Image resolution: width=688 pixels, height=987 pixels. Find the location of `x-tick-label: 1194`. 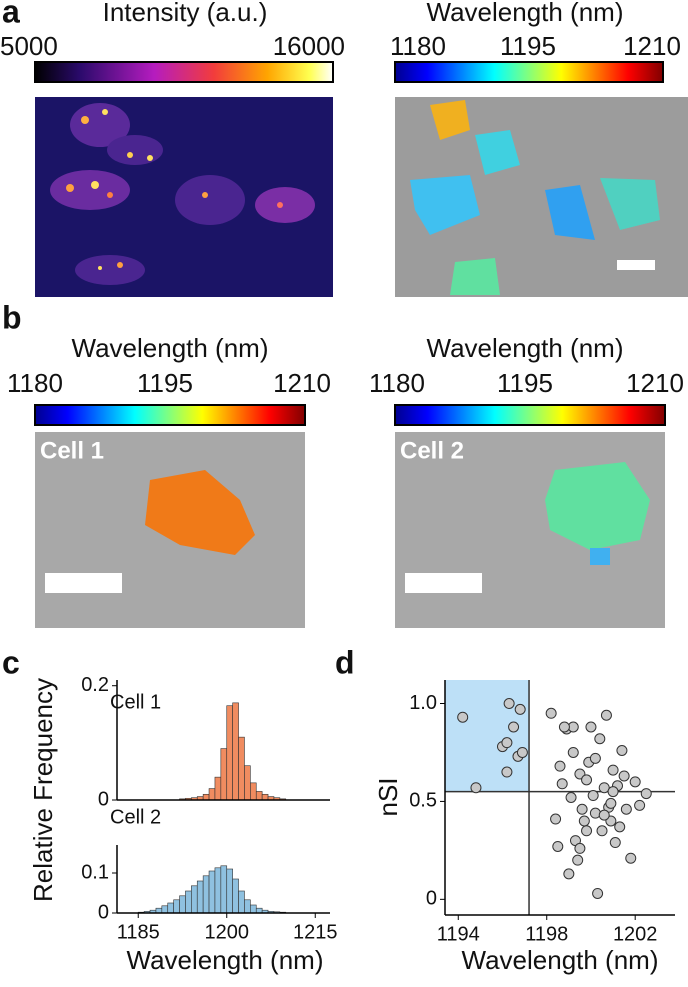

x-tick-label: 1194 is located at coordinates (458, 934).